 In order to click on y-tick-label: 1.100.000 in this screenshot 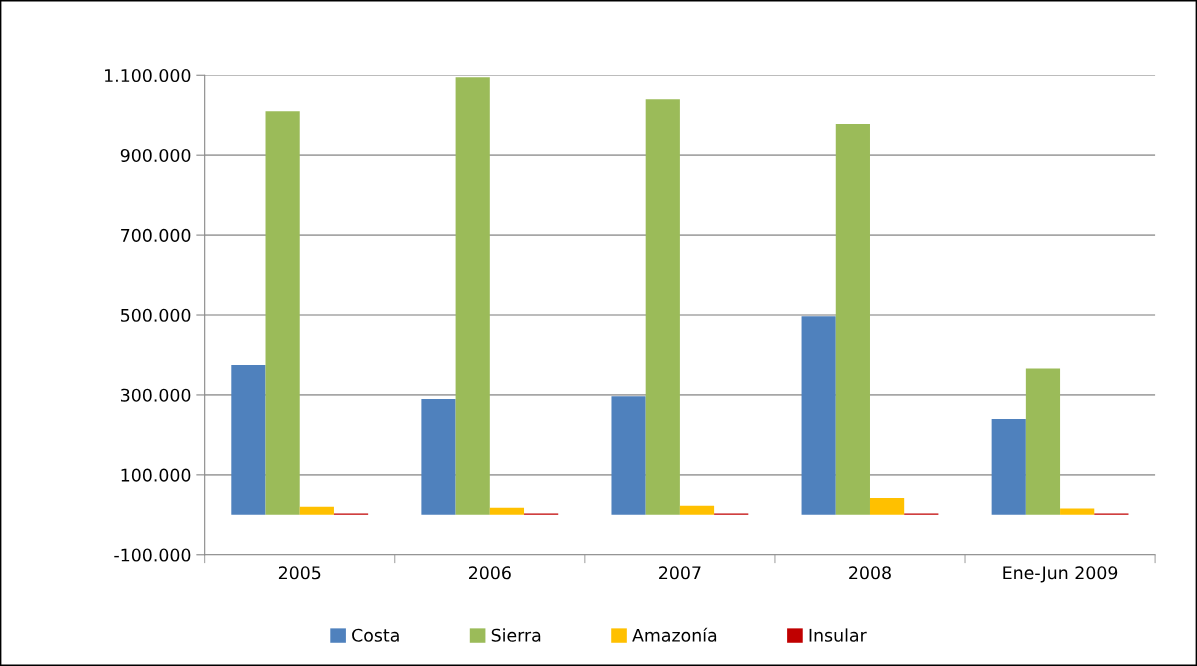, I will do `click(148, 75)`.